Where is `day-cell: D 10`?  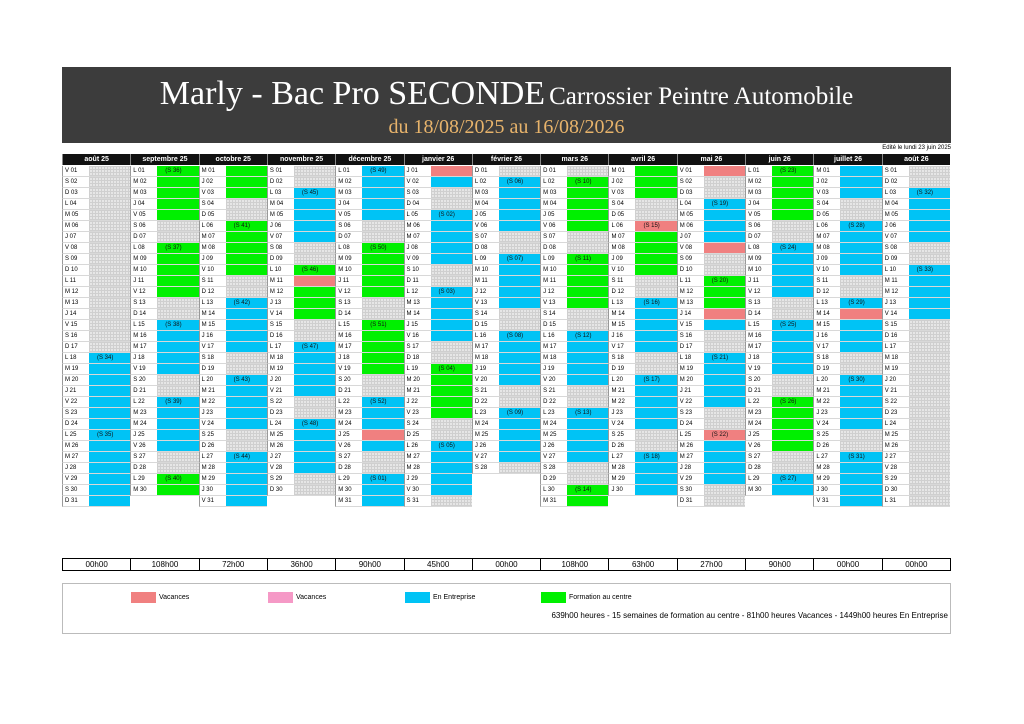 day-cell: D 10 is located at coordinates (711, 270).